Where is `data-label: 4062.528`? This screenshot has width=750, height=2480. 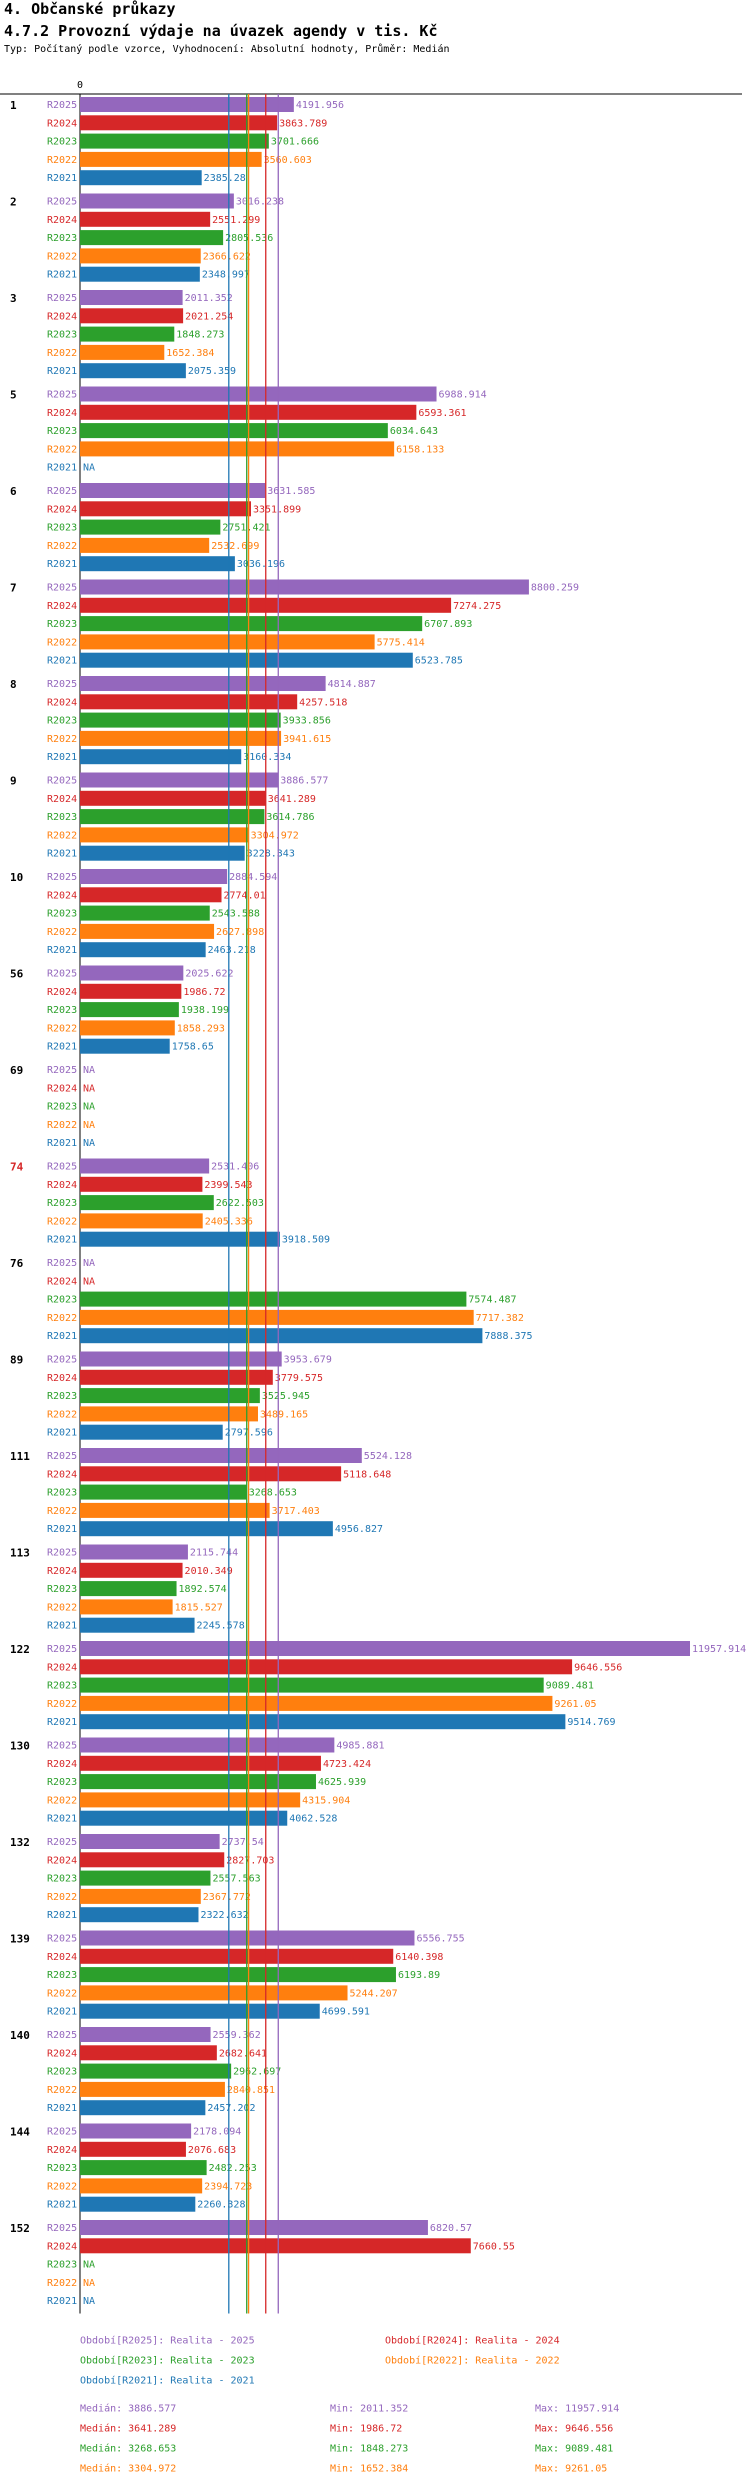 data-label: 4062.528 is located at coordinates (313, 1819).